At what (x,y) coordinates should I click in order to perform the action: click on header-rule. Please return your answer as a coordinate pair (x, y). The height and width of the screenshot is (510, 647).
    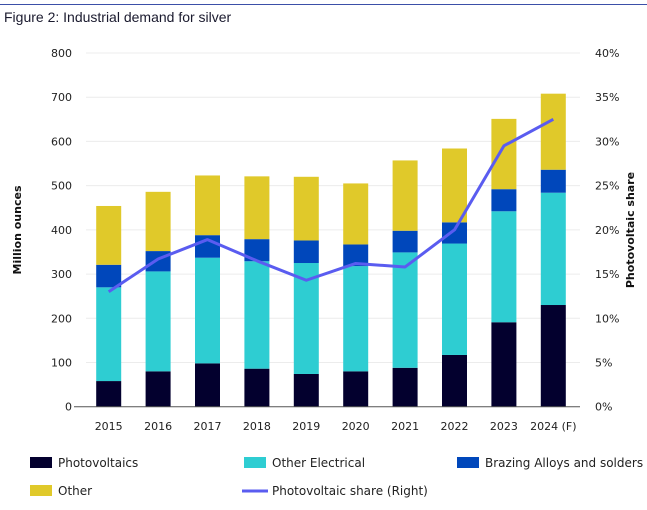
    Looking at the image, I should click on (323, 4).